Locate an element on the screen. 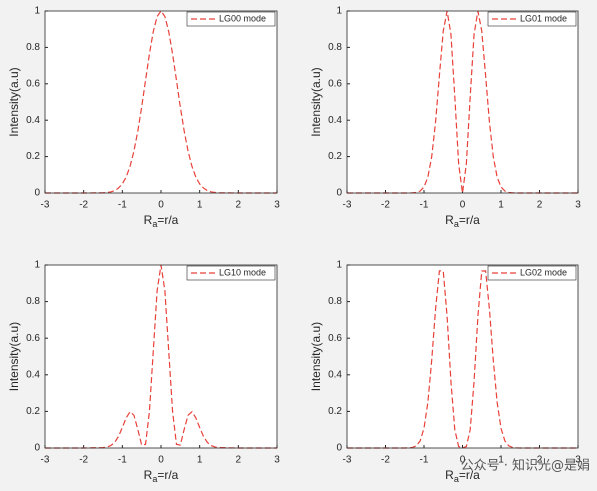 The height and width of the screenshot is (491, 597). legend-label: LG10 mode is located at coordinates (242, 272).